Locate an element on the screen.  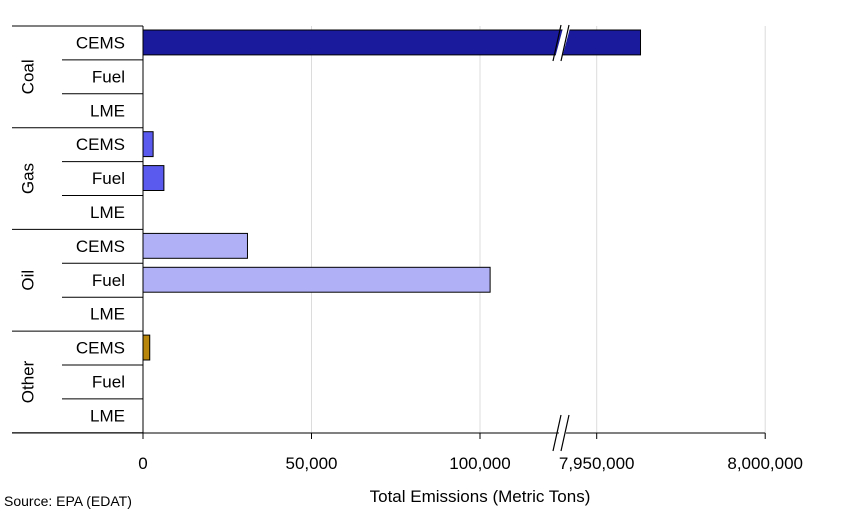
x-tick-label: 7,950,000 is located at coordinates (597, 463).